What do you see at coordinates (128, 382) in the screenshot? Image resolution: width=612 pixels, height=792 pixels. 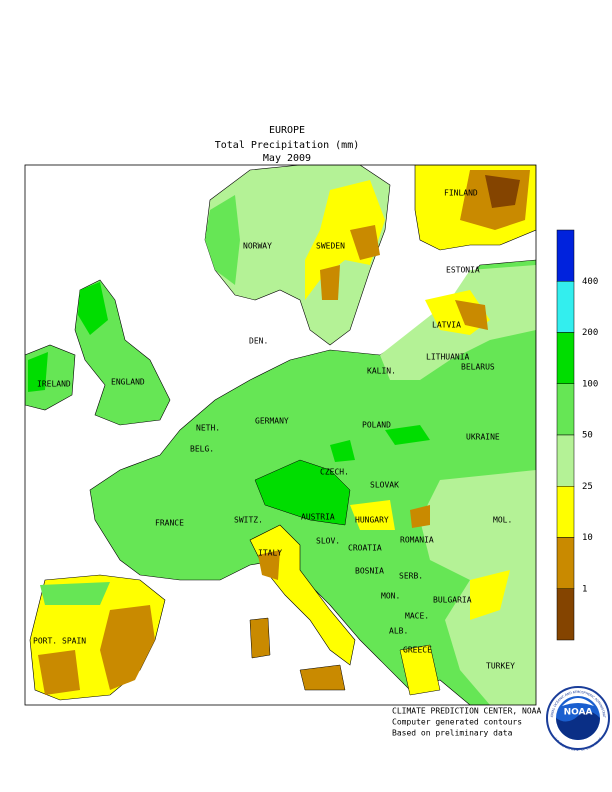 I see `country-label: ENGLAND` at bounding box center [128, 382].